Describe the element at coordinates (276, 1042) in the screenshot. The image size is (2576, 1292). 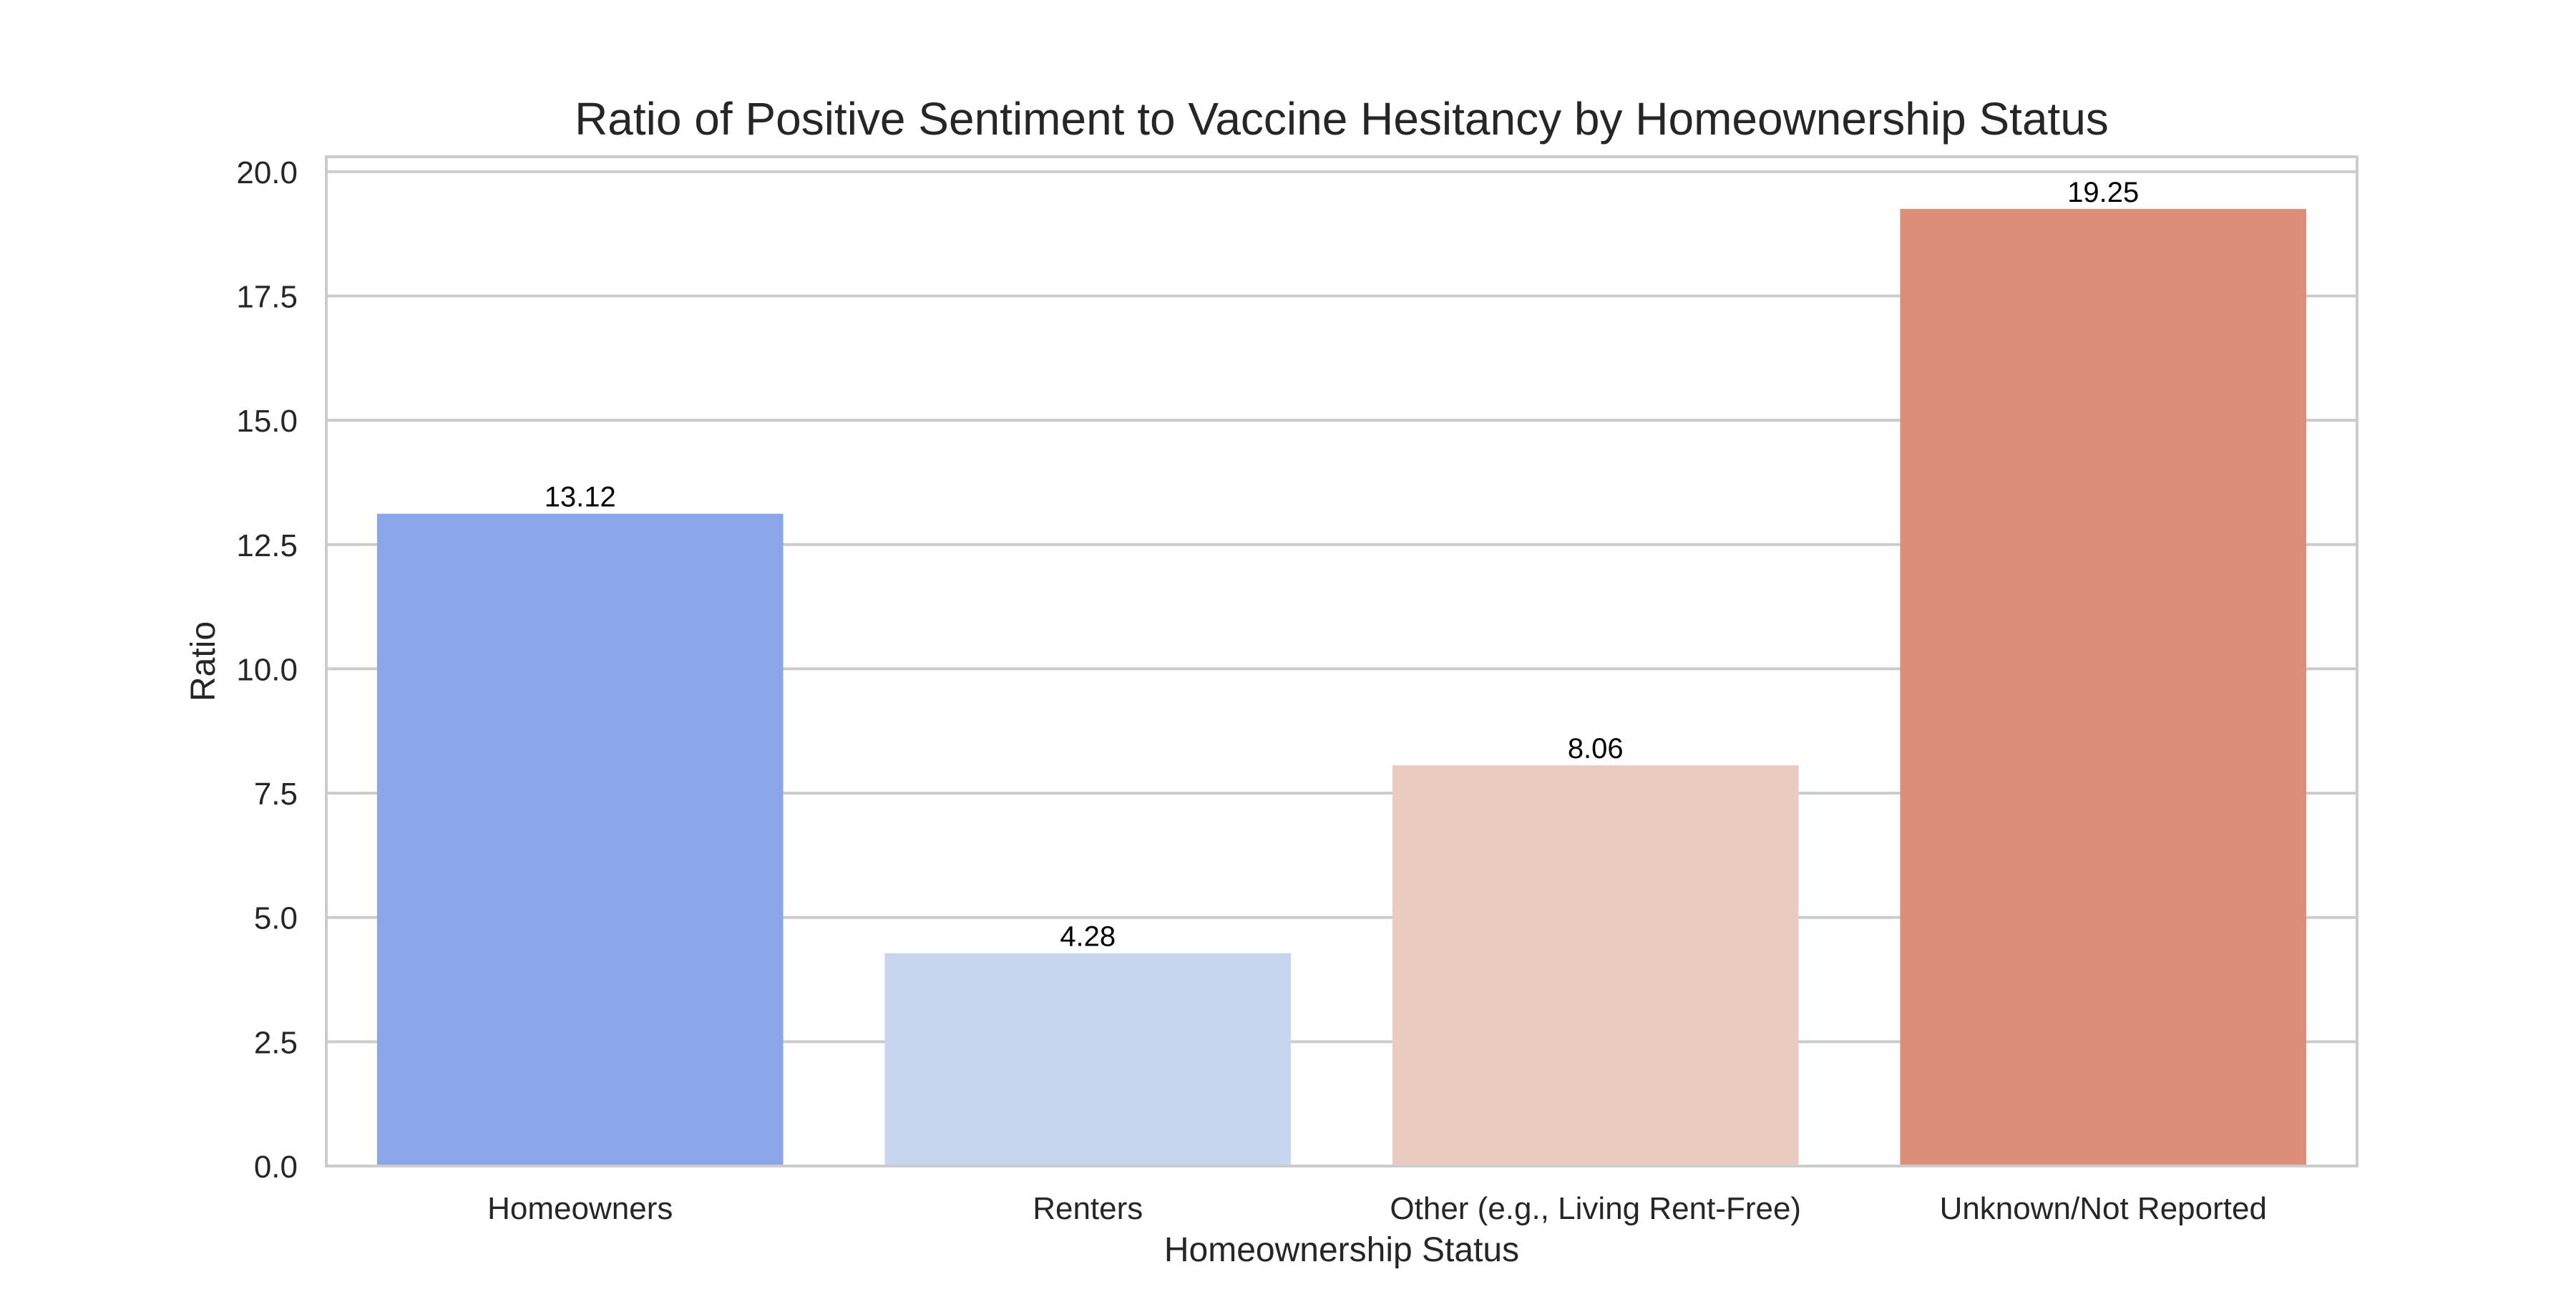
I see `y-tick-label: 2.5` at that location.